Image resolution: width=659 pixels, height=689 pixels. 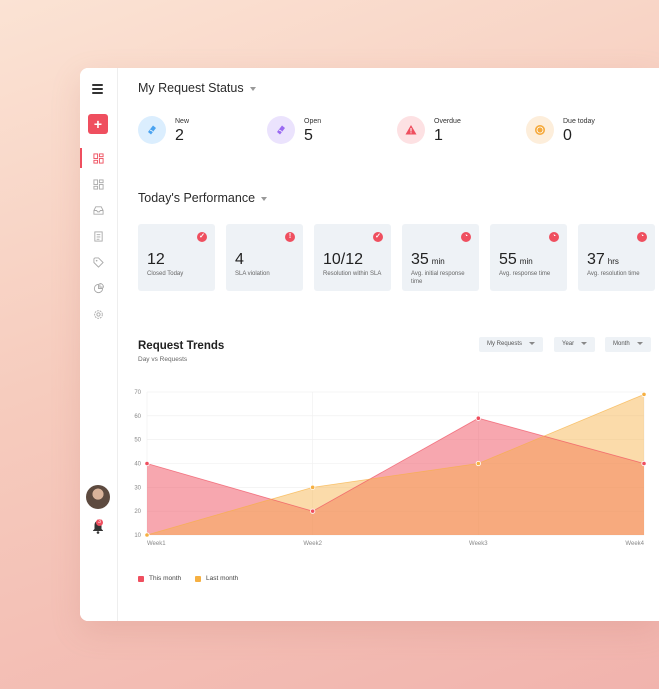 I want to click on y-tick-label: 30, so click(x=137, y=488).